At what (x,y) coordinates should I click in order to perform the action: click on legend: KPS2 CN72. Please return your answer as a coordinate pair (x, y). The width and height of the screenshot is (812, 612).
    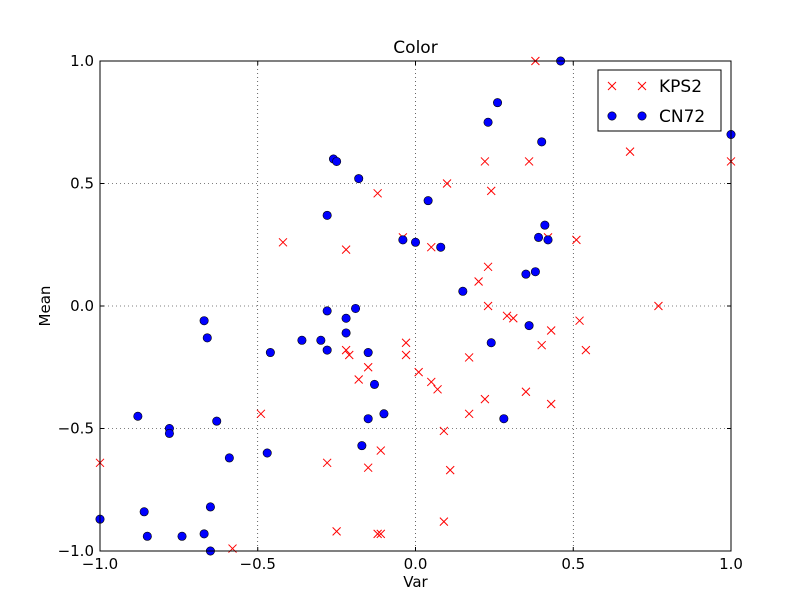
    Looking at the image, I should click on (659, 100).